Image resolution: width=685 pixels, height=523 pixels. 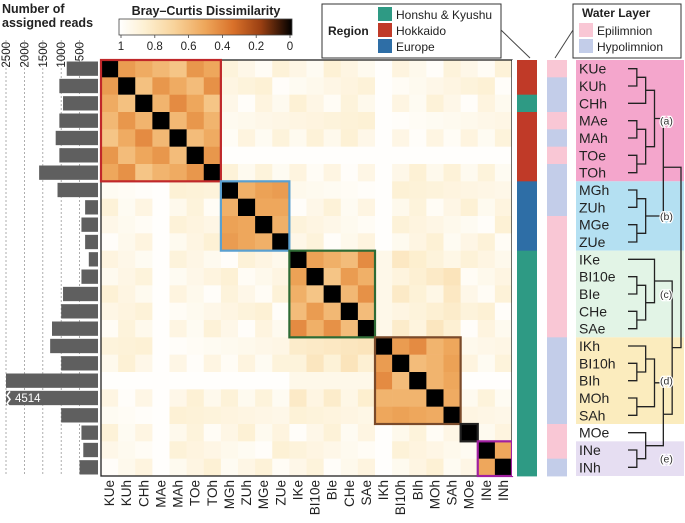 I want to click on heatmap-cell-BI10h-SAh, so click(x=452, y=363).